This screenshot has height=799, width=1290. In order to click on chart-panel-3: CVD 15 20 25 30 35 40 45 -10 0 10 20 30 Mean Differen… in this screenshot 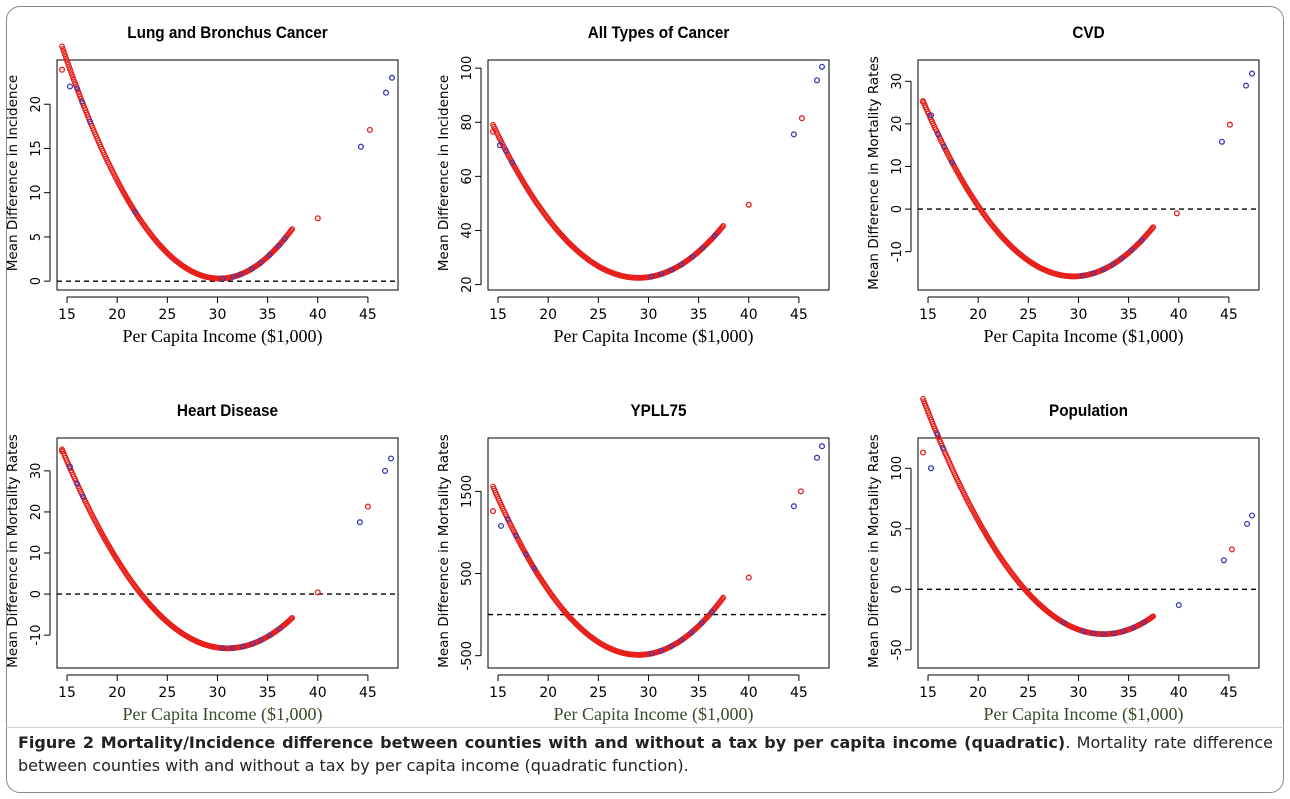, I will do `click(1062, 185)`.